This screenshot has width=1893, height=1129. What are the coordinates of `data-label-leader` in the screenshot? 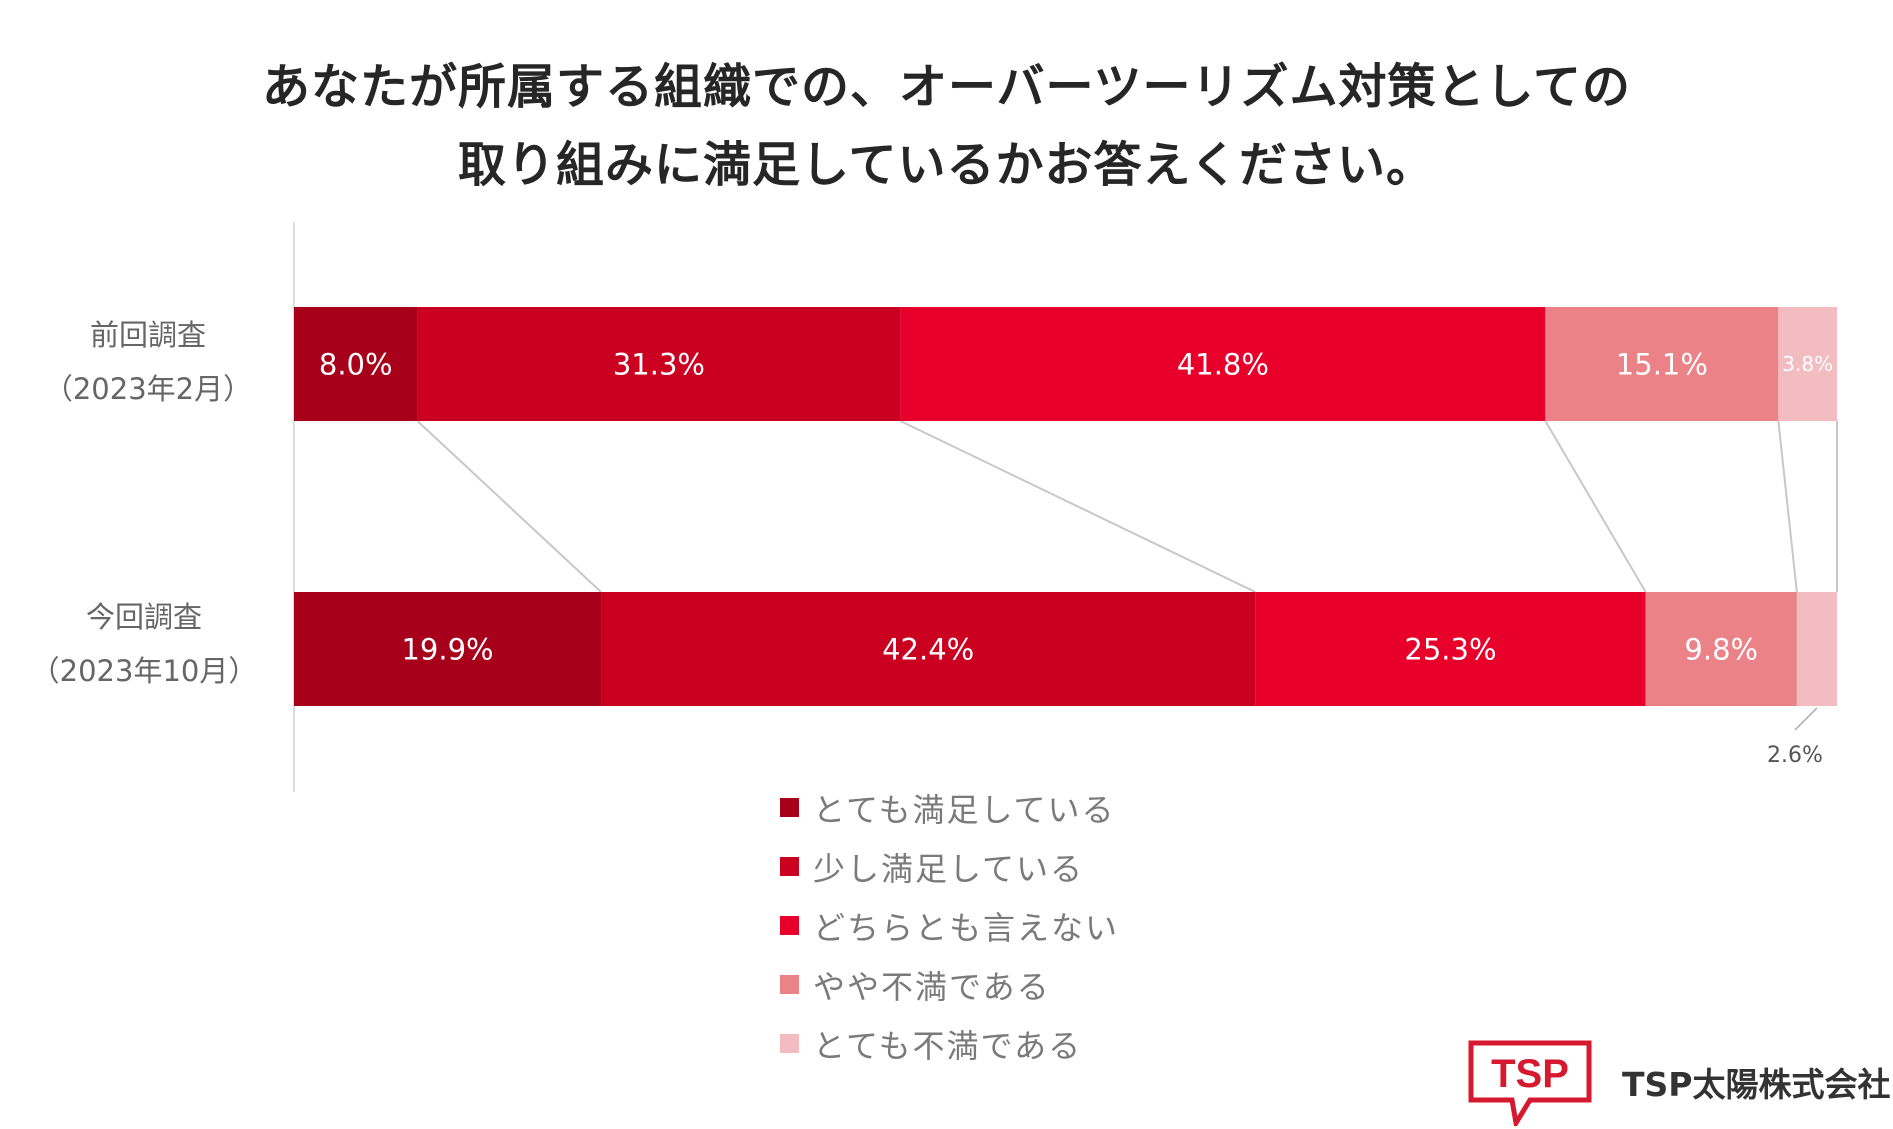 It's located at (1806, 719).